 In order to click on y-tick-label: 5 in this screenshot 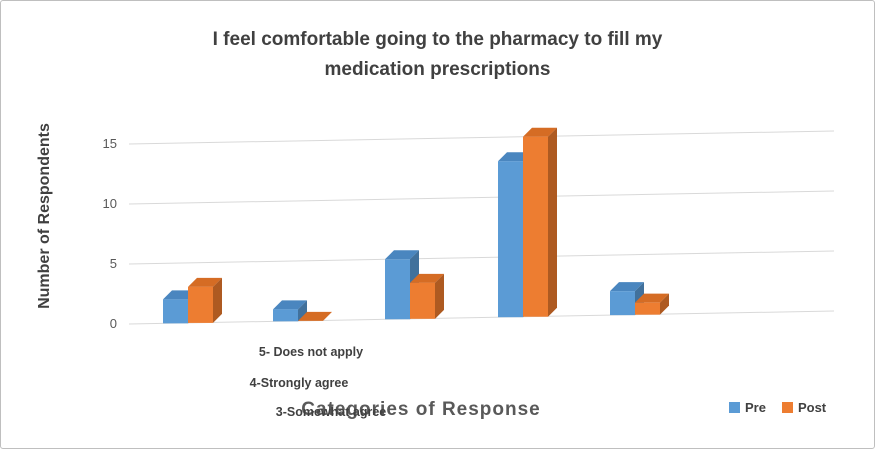, I will do `click(113, 263)`.